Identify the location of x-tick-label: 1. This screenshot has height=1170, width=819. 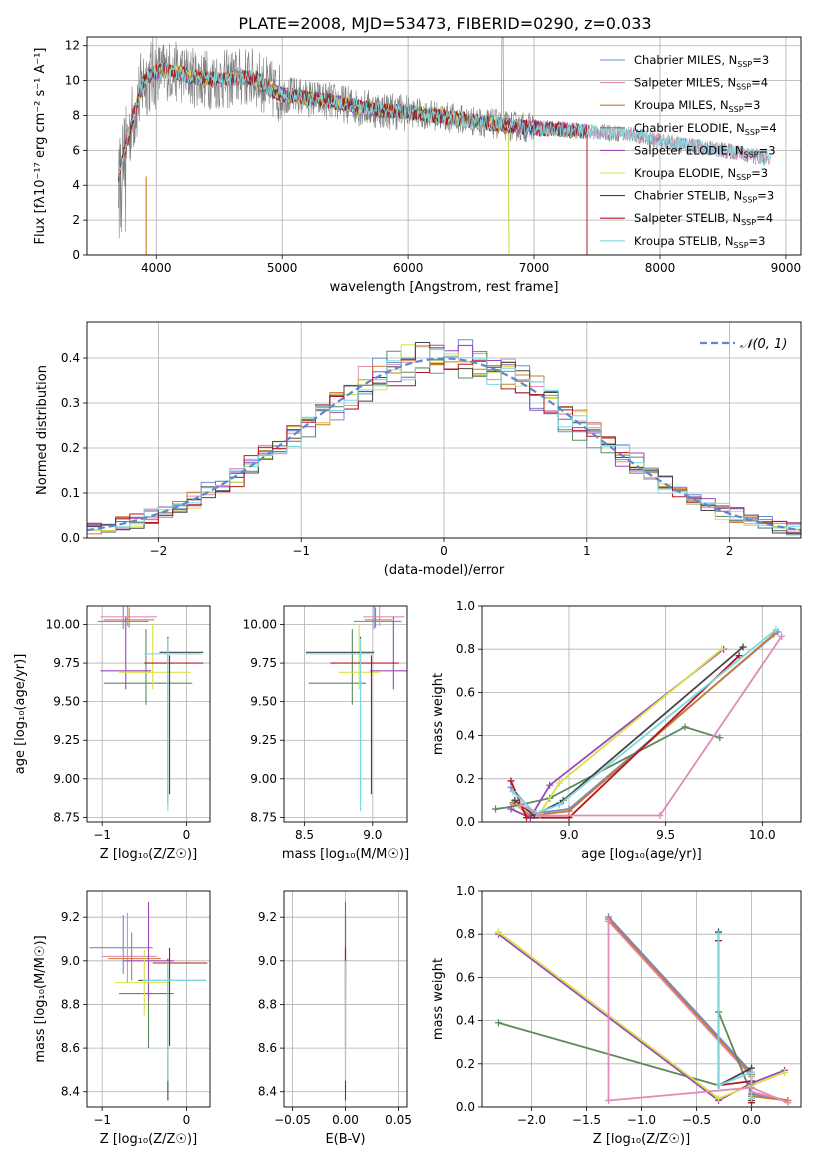
(587, 551).